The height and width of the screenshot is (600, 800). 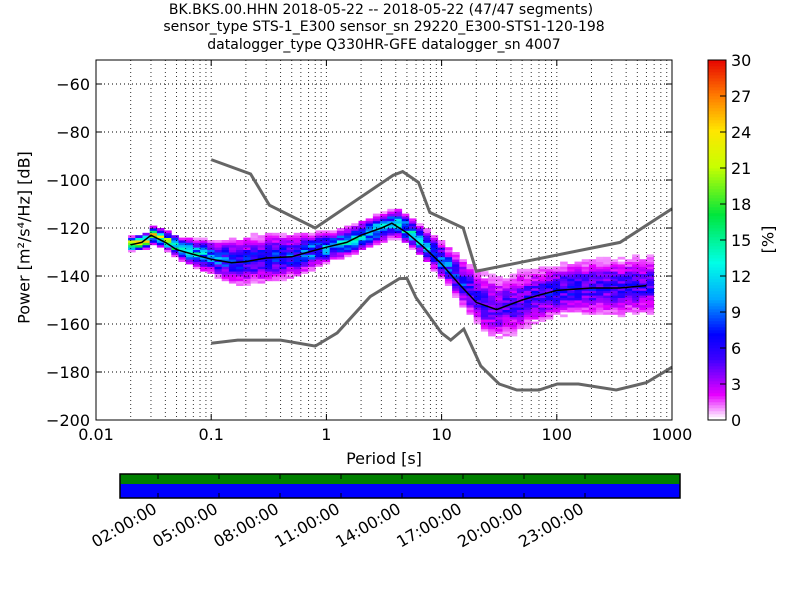 I want to click on low-noise-model-line, so click(x=442, y=334).